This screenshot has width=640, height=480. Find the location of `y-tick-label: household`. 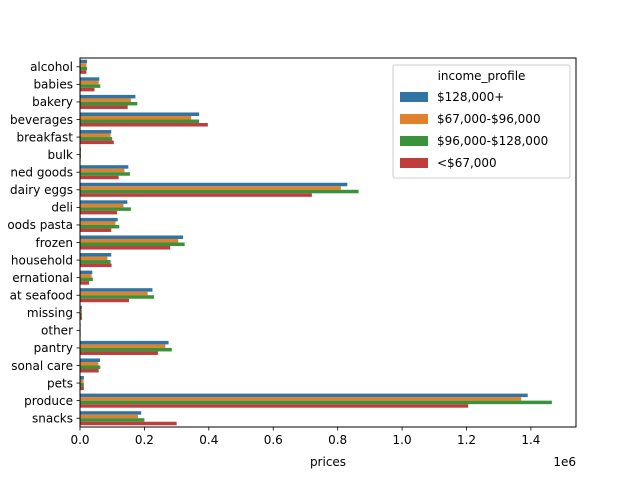

y-tick-label: household is located at coordinates (42, 260).